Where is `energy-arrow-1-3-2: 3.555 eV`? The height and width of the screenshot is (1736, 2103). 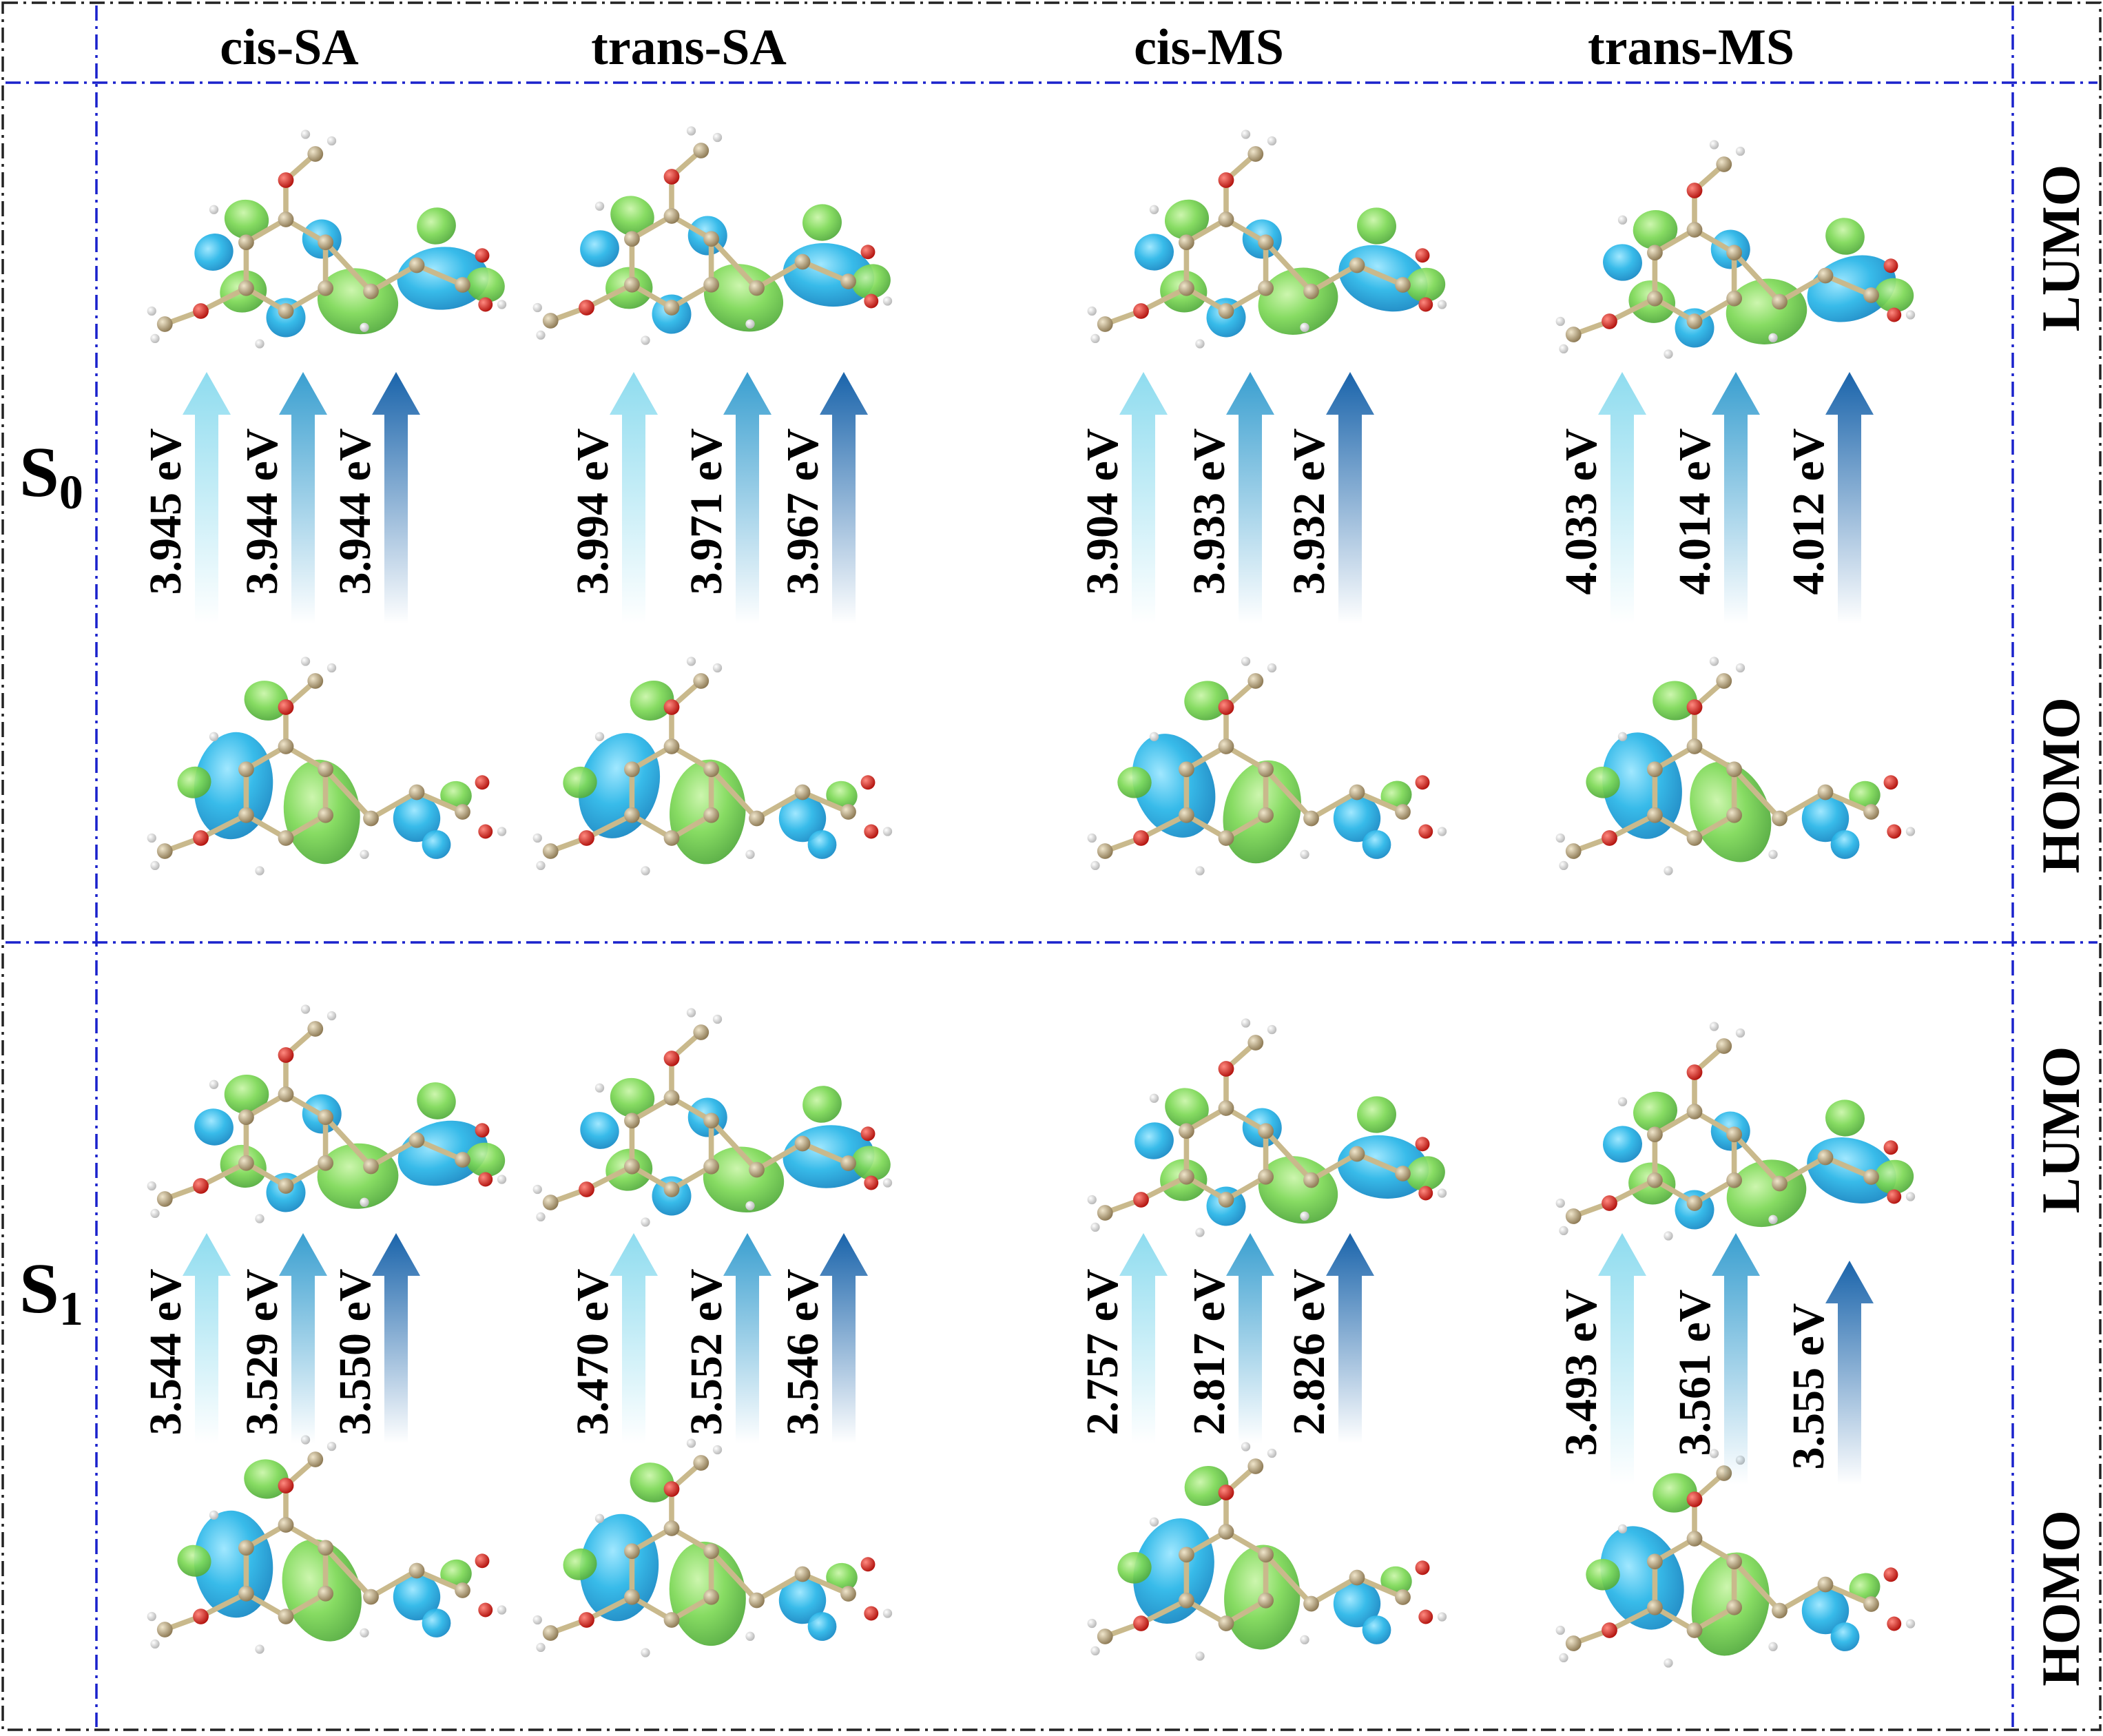
energy-arrow-1-3-2: 3.555 eV is located at coordinates (1828, 1373).